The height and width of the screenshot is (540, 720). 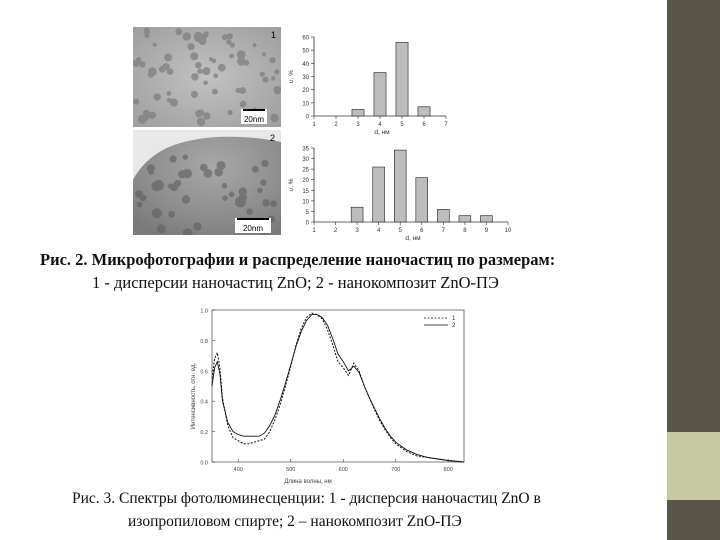 I want to click on slide-strip-accent, so click(x=693, y=466).